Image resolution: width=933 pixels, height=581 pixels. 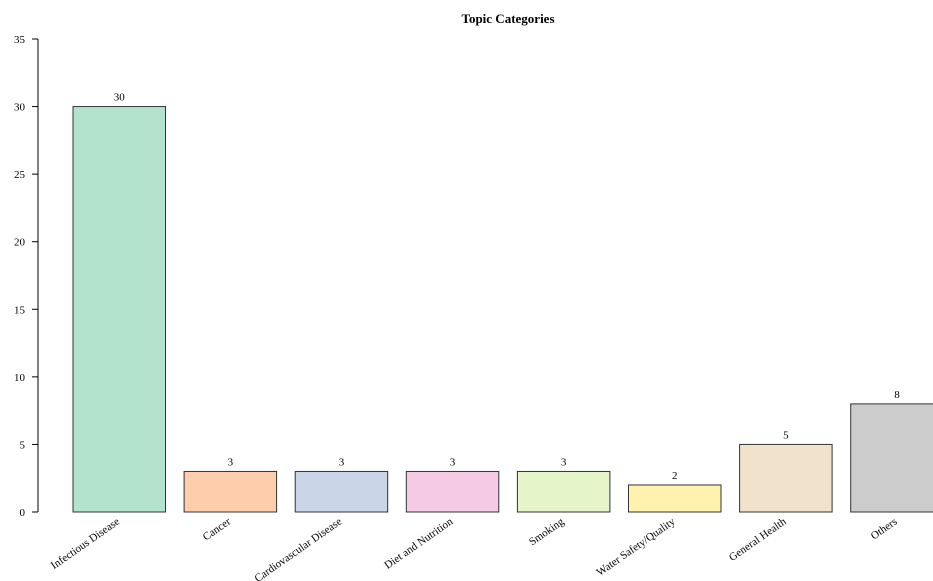 I want to click on data-label: 30, so click(x=120, y=98).